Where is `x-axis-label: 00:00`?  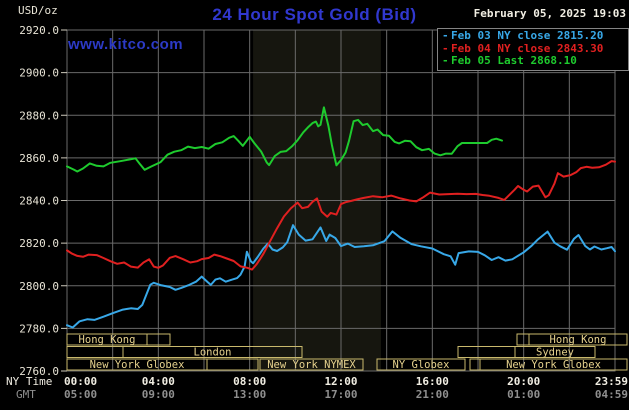 x-axis-label: 00:00 is located at coordinates (80, 381).